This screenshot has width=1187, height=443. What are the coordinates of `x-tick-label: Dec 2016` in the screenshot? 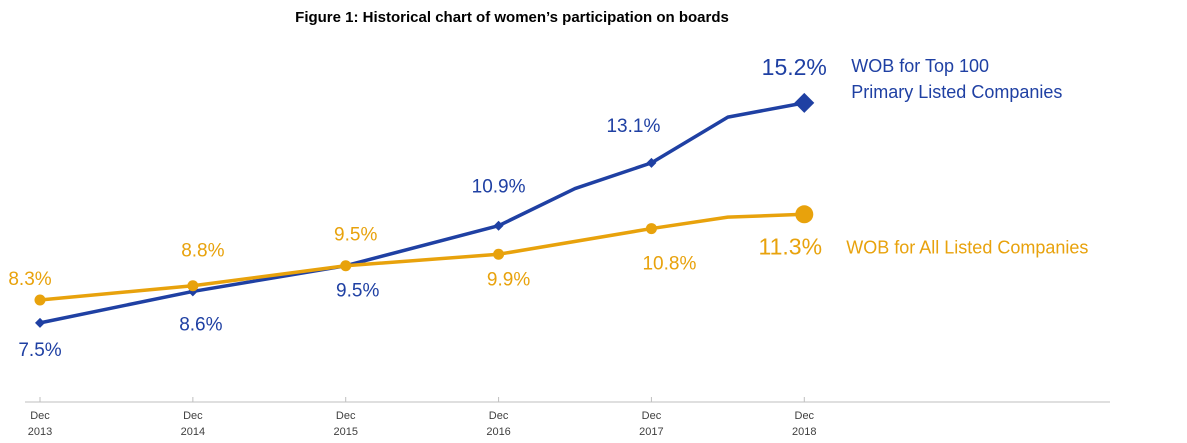 It's located at (498, 424).